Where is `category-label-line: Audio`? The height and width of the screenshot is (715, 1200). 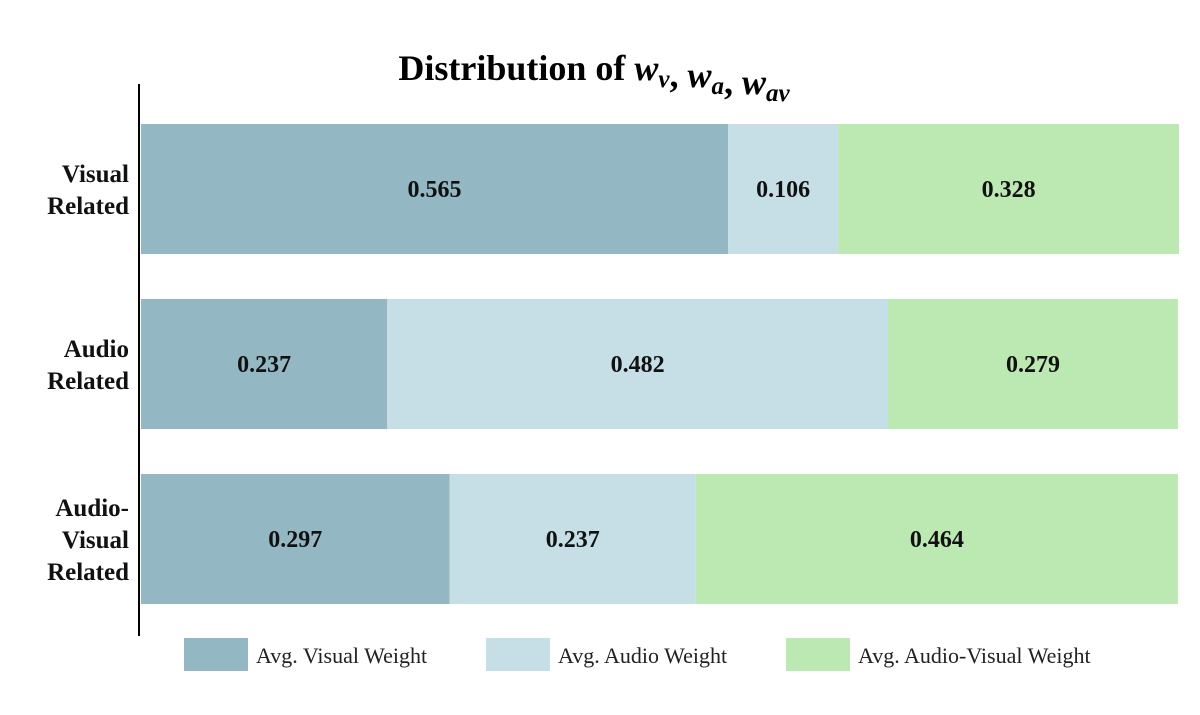 category-label-line: Audio is located at coordinates (96, 349).